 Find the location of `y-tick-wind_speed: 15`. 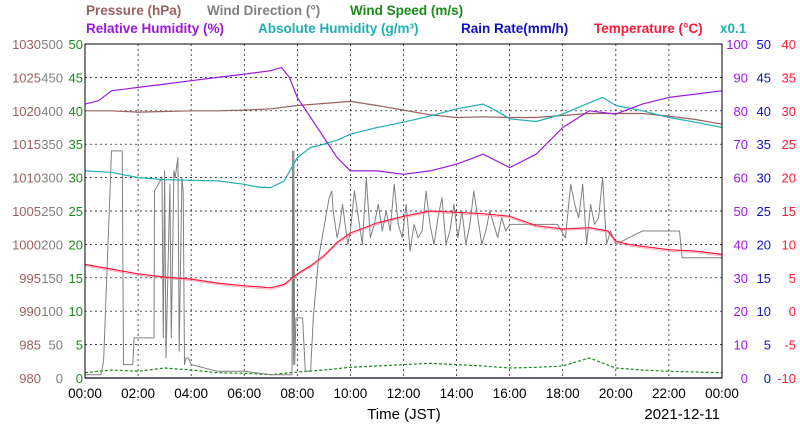

y-tick-wind_speed: 15 is located at coordinates (76, 278).